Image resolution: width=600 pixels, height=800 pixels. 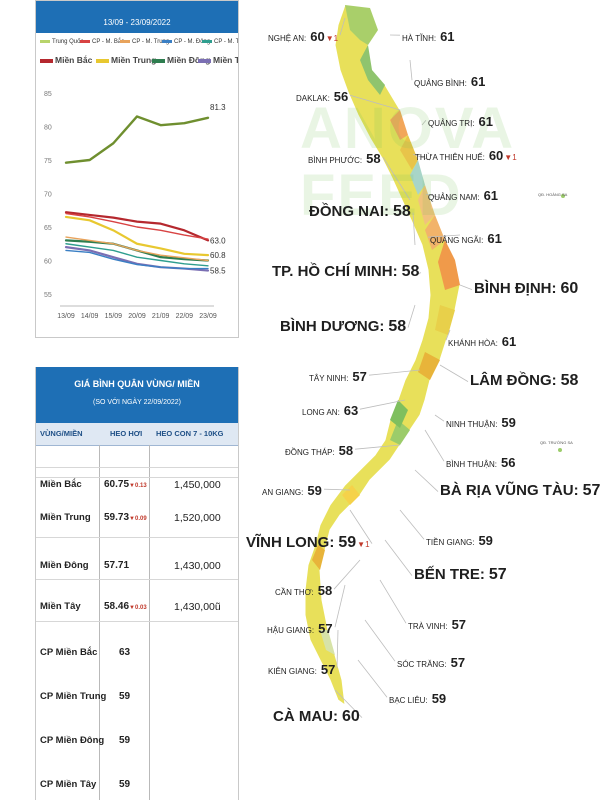 I want to click on column-header-live-pig: HEO HƠI, so click(x=126, y=433).